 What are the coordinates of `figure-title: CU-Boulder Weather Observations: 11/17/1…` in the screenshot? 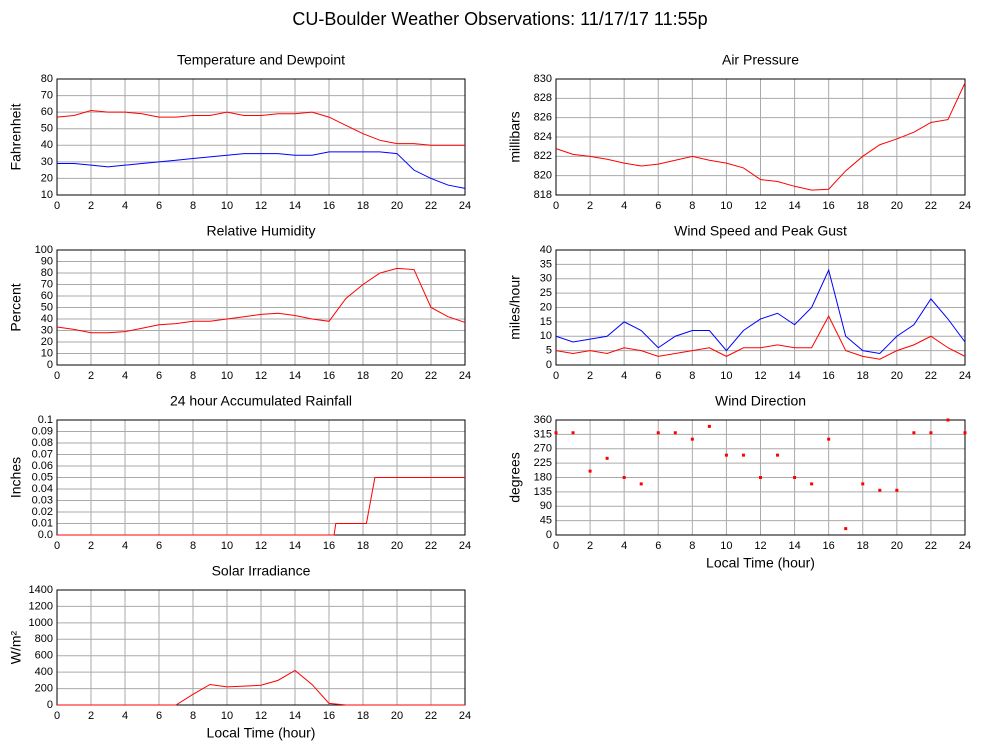 It's located at (499, 19).